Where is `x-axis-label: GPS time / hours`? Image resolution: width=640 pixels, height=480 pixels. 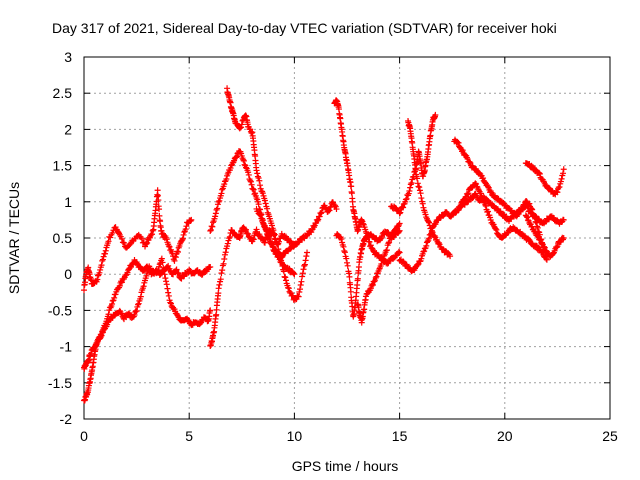
x-axis-label: GPS time / hours is located at coordinates (345, 466).